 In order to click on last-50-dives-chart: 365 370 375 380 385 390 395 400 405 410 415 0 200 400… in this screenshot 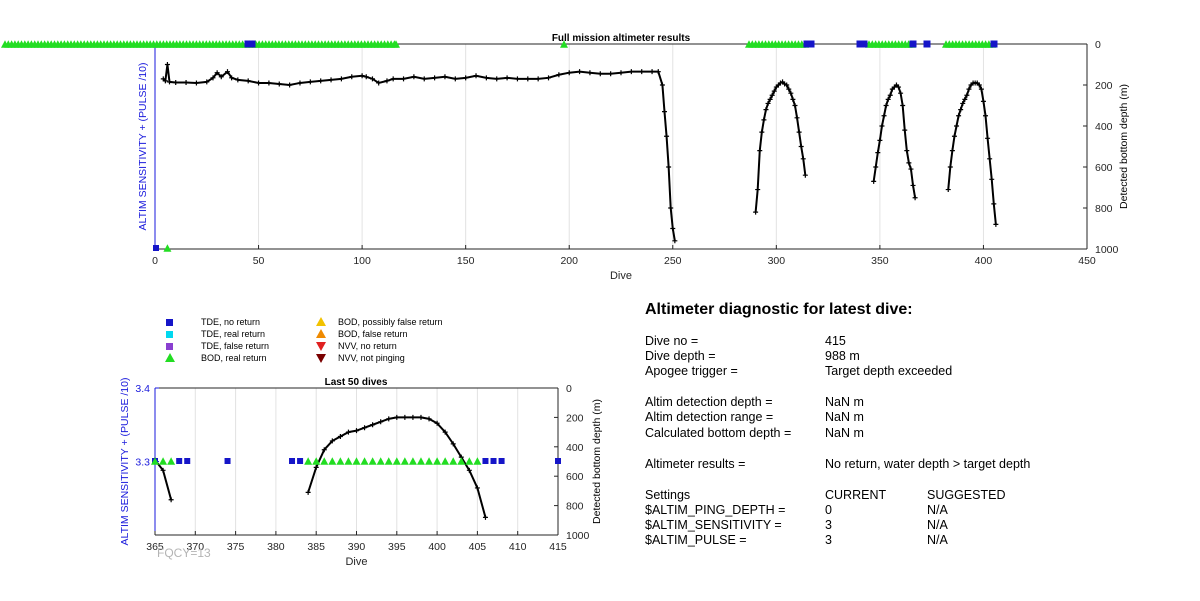, I will do `click(361, 472)`.